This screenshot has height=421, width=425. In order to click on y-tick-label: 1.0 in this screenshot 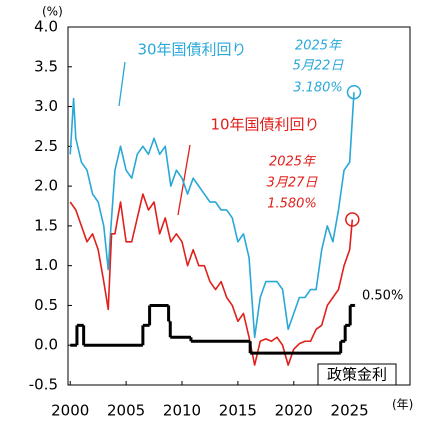, I will do `click(46, 265)`.